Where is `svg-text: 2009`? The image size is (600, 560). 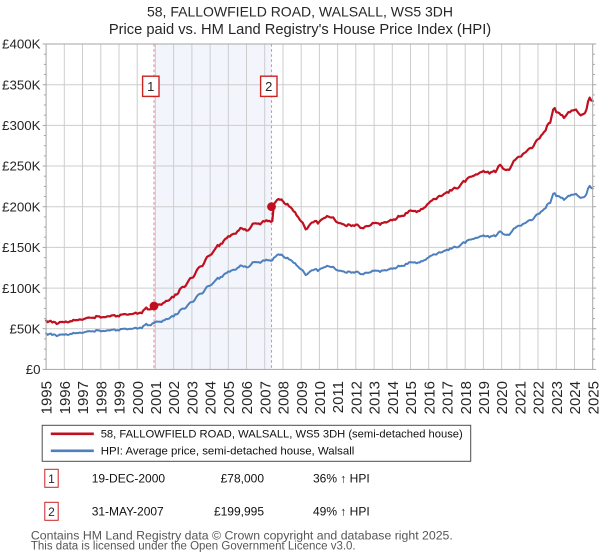
svg-text: 2009 is located at coordinates (302, 397).